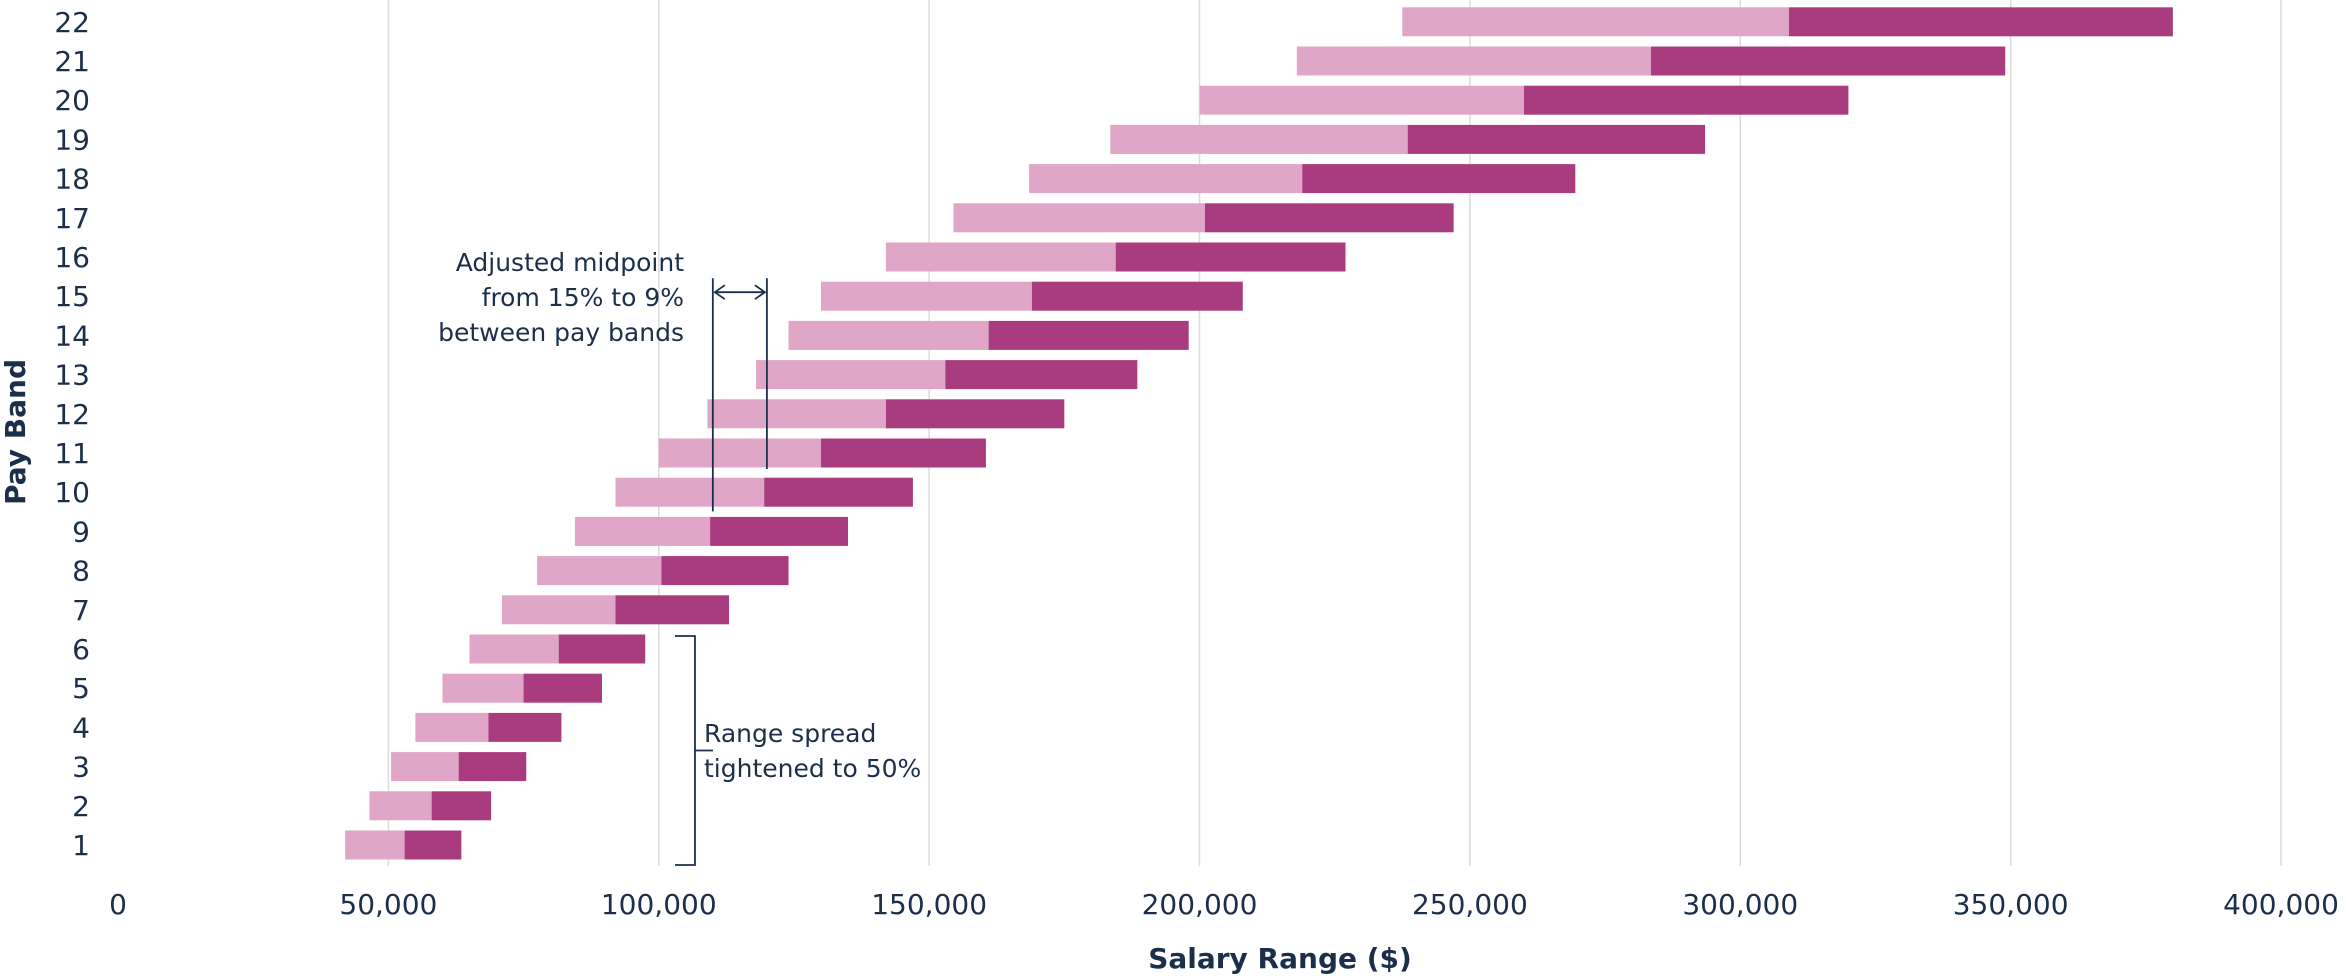 The image size is (2346, 976). I want to click on arrow-head-left, so click(719, 292).